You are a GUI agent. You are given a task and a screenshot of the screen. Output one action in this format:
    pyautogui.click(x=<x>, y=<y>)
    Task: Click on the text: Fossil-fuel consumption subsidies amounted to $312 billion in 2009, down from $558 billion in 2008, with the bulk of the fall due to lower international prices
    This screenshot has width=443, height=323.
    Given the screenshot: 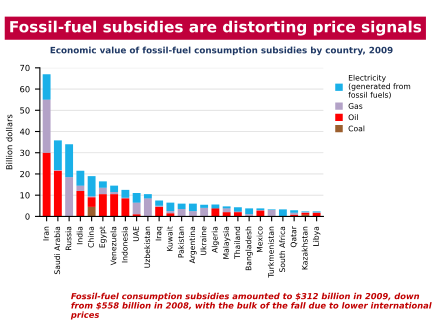 What is the action you would take?
    pyautogui.click(x=251, y=306)
    